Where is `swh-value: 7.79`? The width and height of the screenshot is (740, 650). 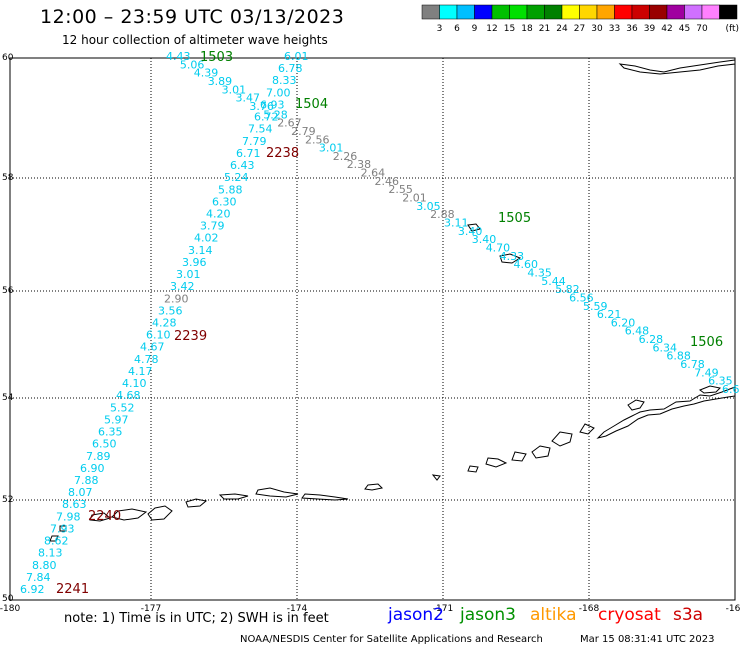 swh-value: 7.79 is located at coordinates (254, 141).